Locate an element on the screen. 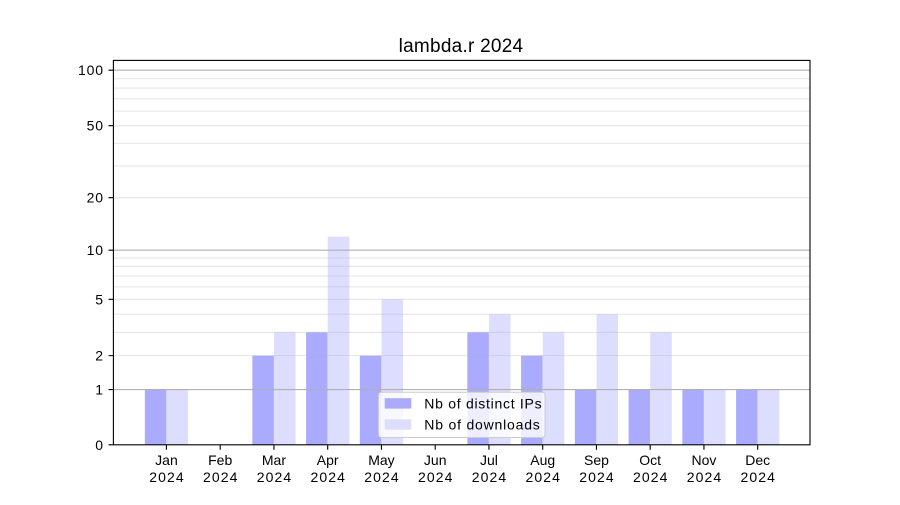  svg-text: Feb is located at coordinates (220, 460).